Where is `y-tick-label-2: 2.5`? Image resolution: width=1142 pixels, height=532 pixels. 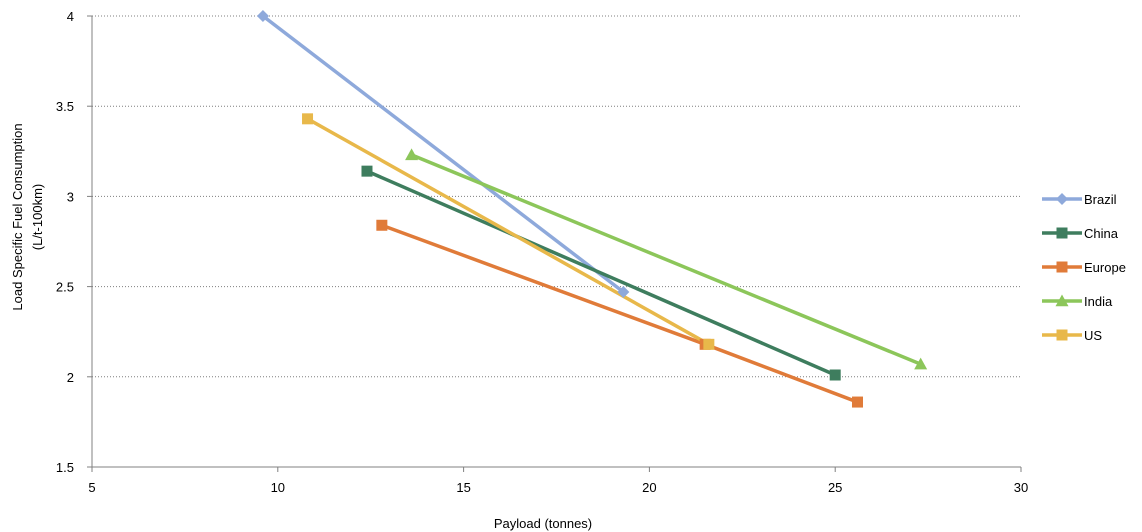 y-tick-label-2: 2.5 is located at coordinates (65, 287).